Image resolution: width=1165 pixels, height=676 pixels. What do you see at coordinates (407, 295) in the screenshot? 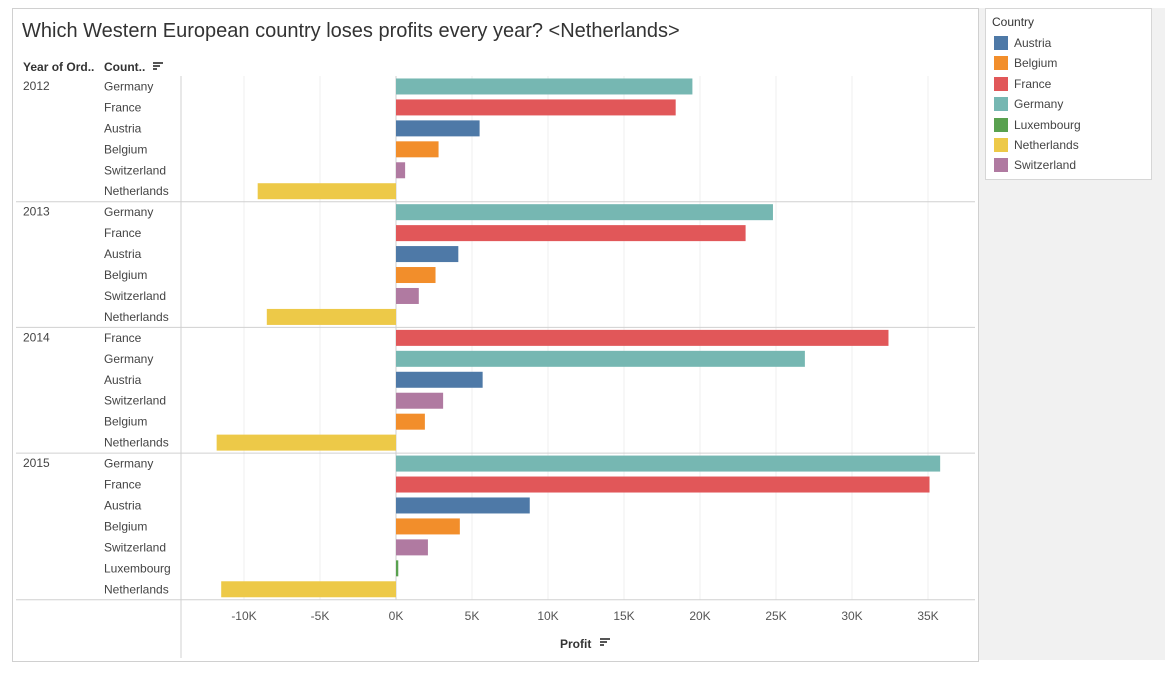
I see `bar-2013-switzerland` at bounding box center [407, 295].